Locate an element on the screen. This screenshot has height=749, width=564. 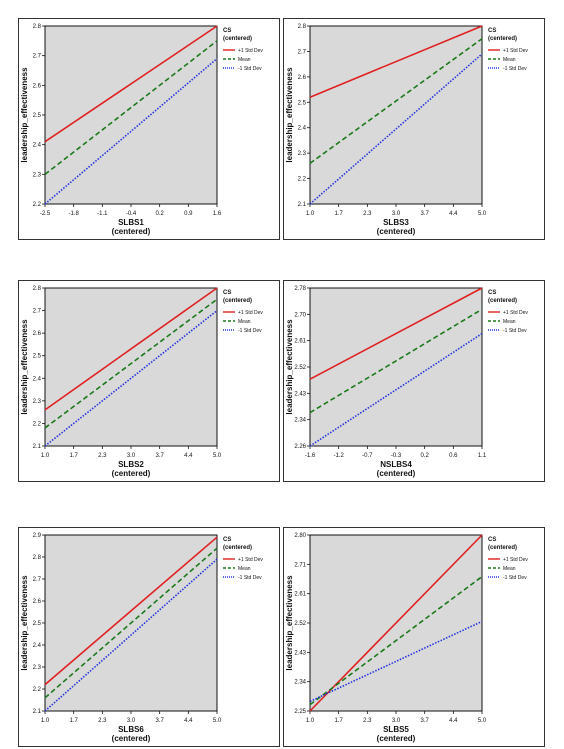
plot-area is located at coordinates (131, 367).